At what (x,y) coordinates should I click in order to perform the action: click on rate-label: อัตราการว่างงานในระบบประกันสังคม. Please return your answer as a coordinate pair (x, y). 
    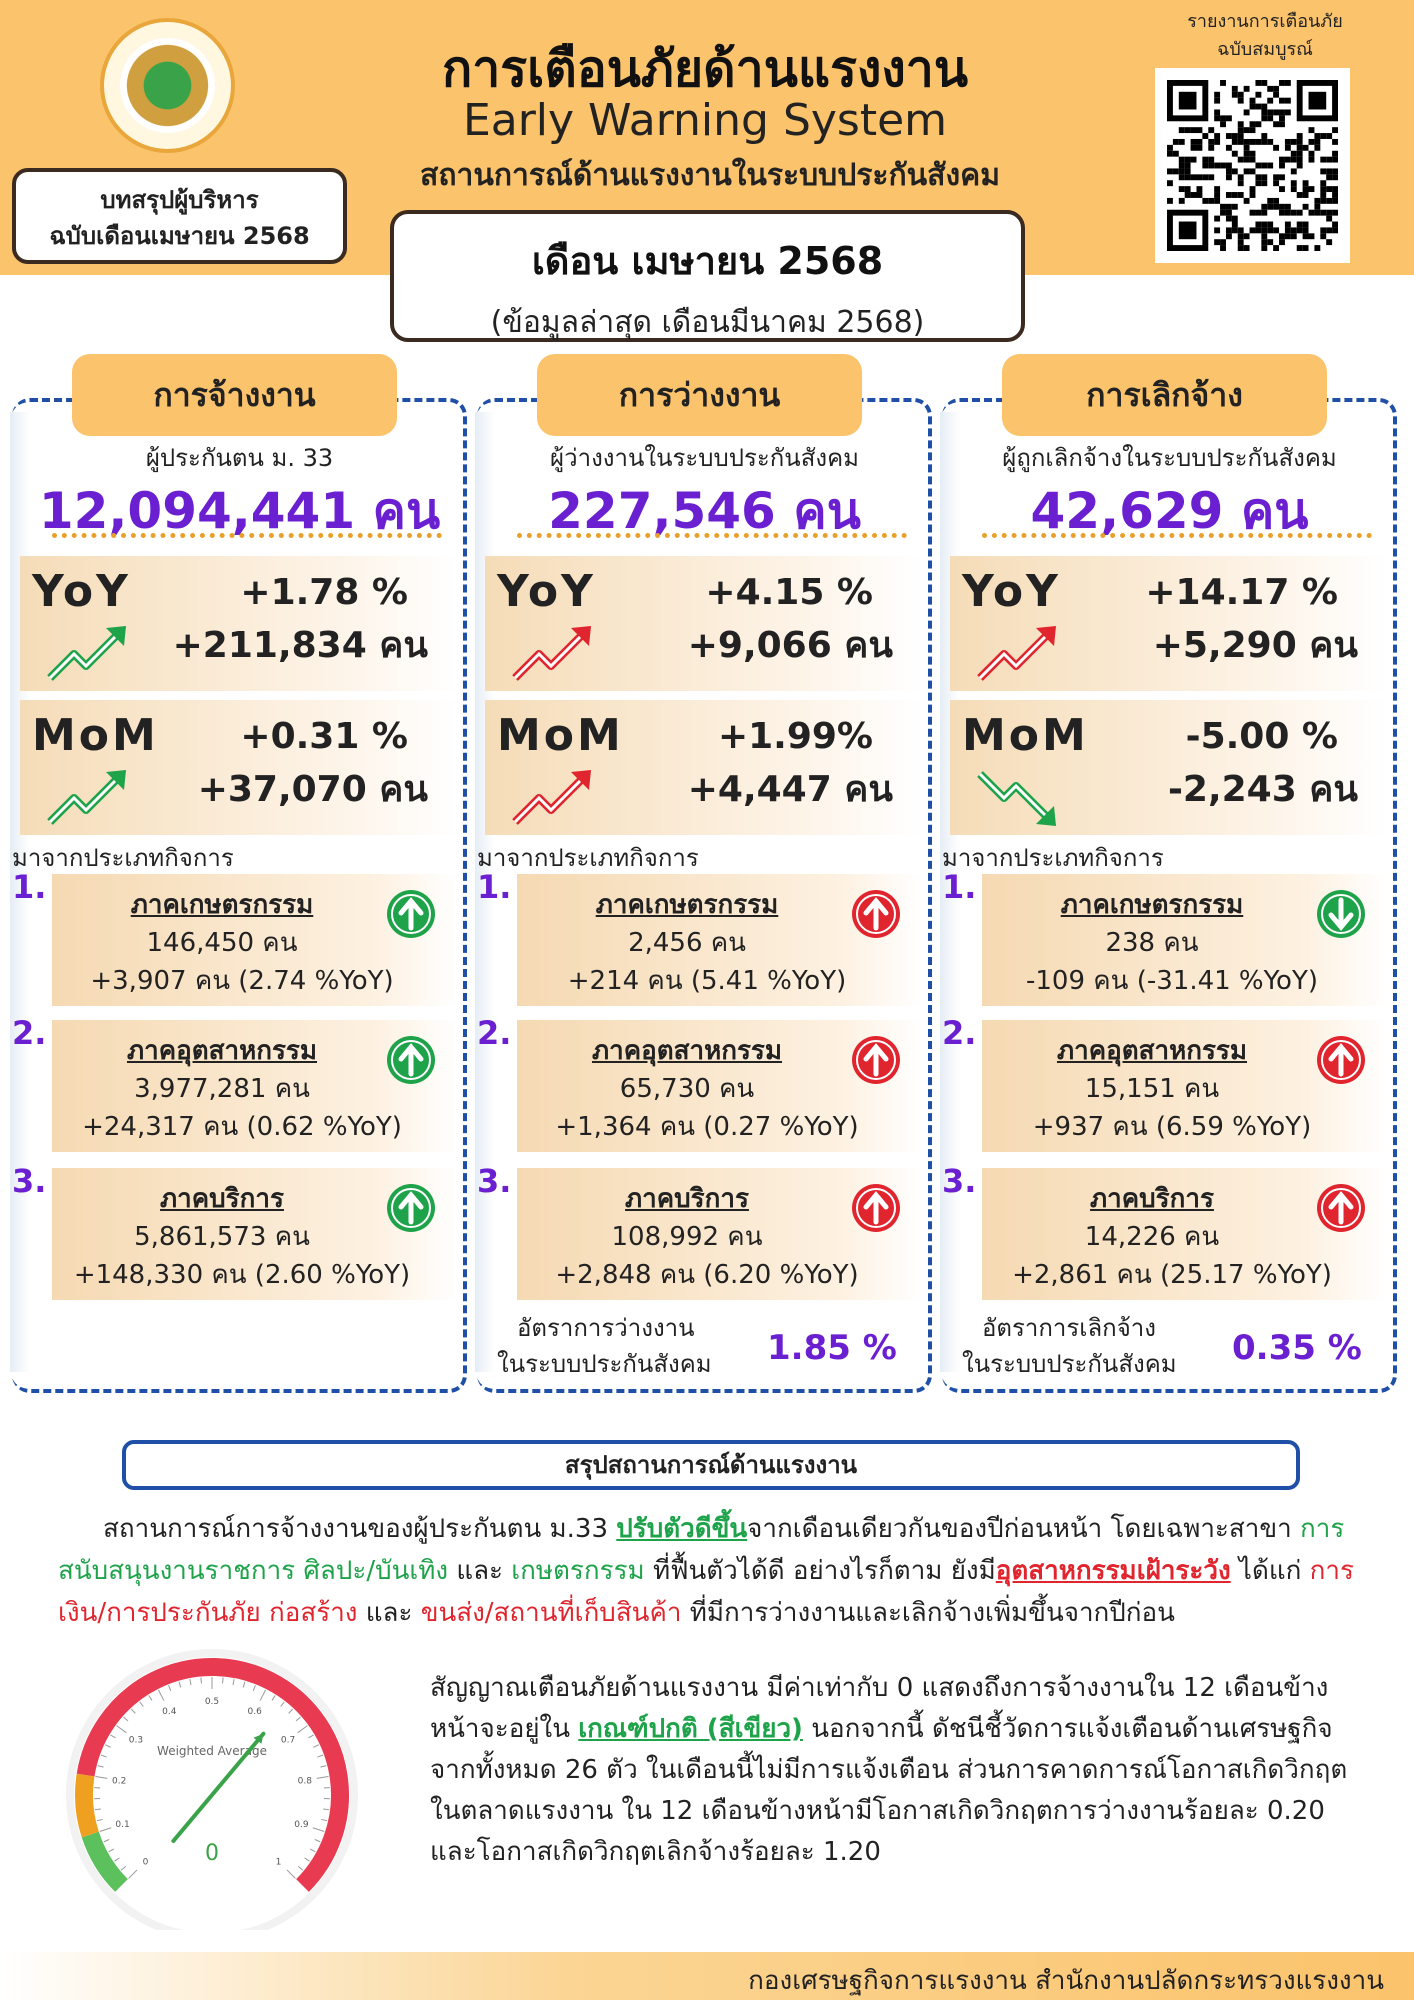
    Looking at the image, I should click on (604, 1346).